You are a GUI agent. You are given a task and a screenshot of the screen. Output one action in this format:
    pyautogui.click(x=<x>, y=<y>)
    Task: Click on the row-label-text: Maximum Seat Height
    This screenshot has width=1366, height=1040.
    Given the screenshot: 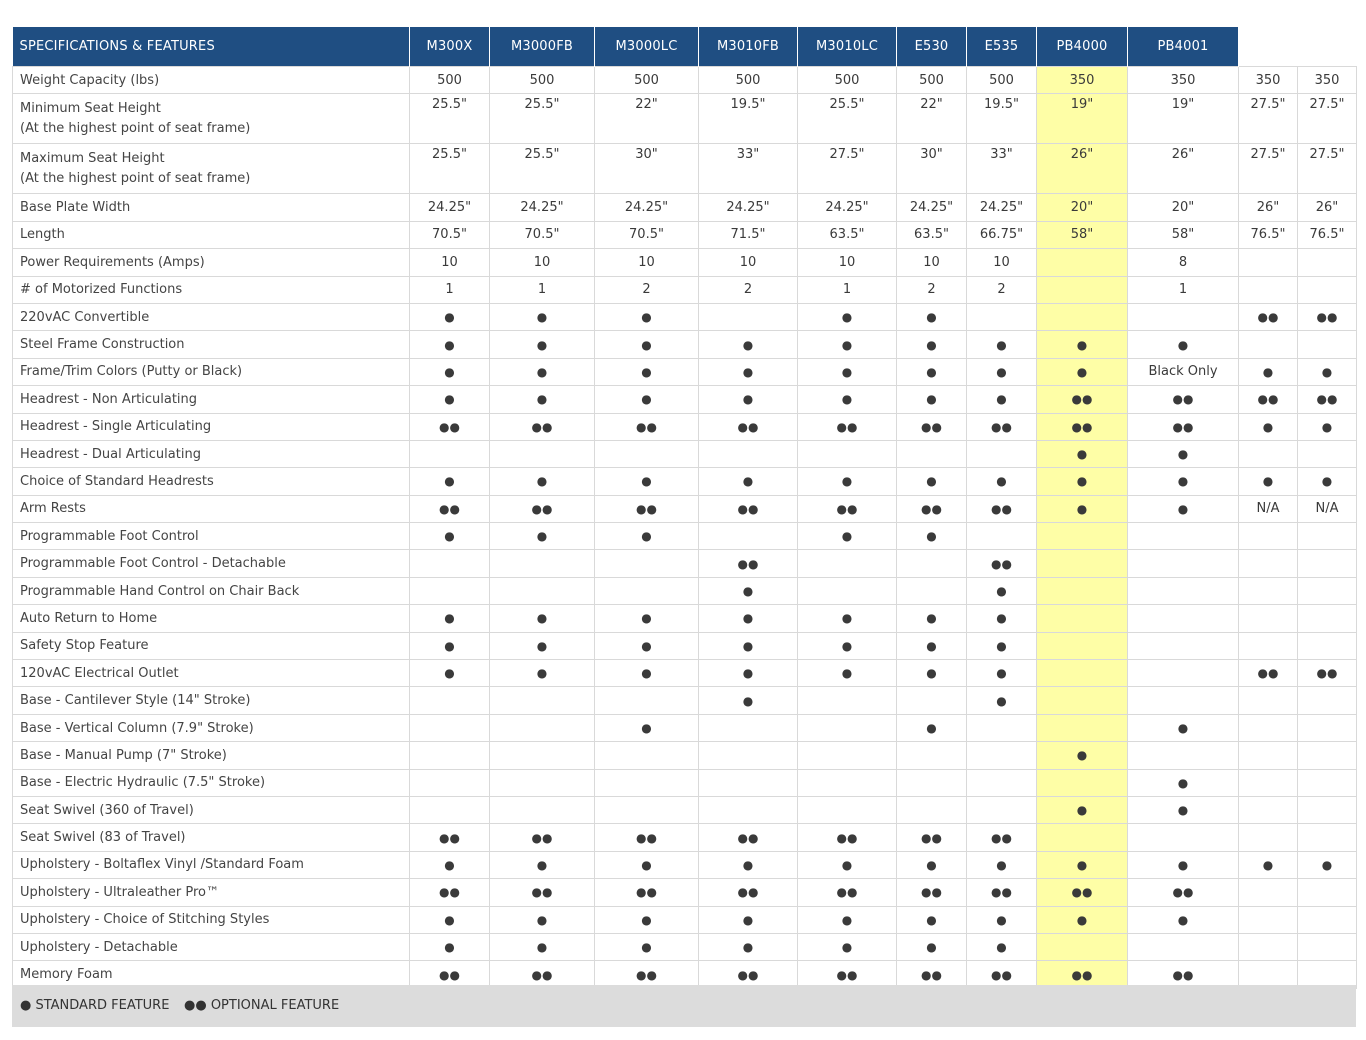 What is the action you would take?
    pyautogui.click(x=92, y=158)
    